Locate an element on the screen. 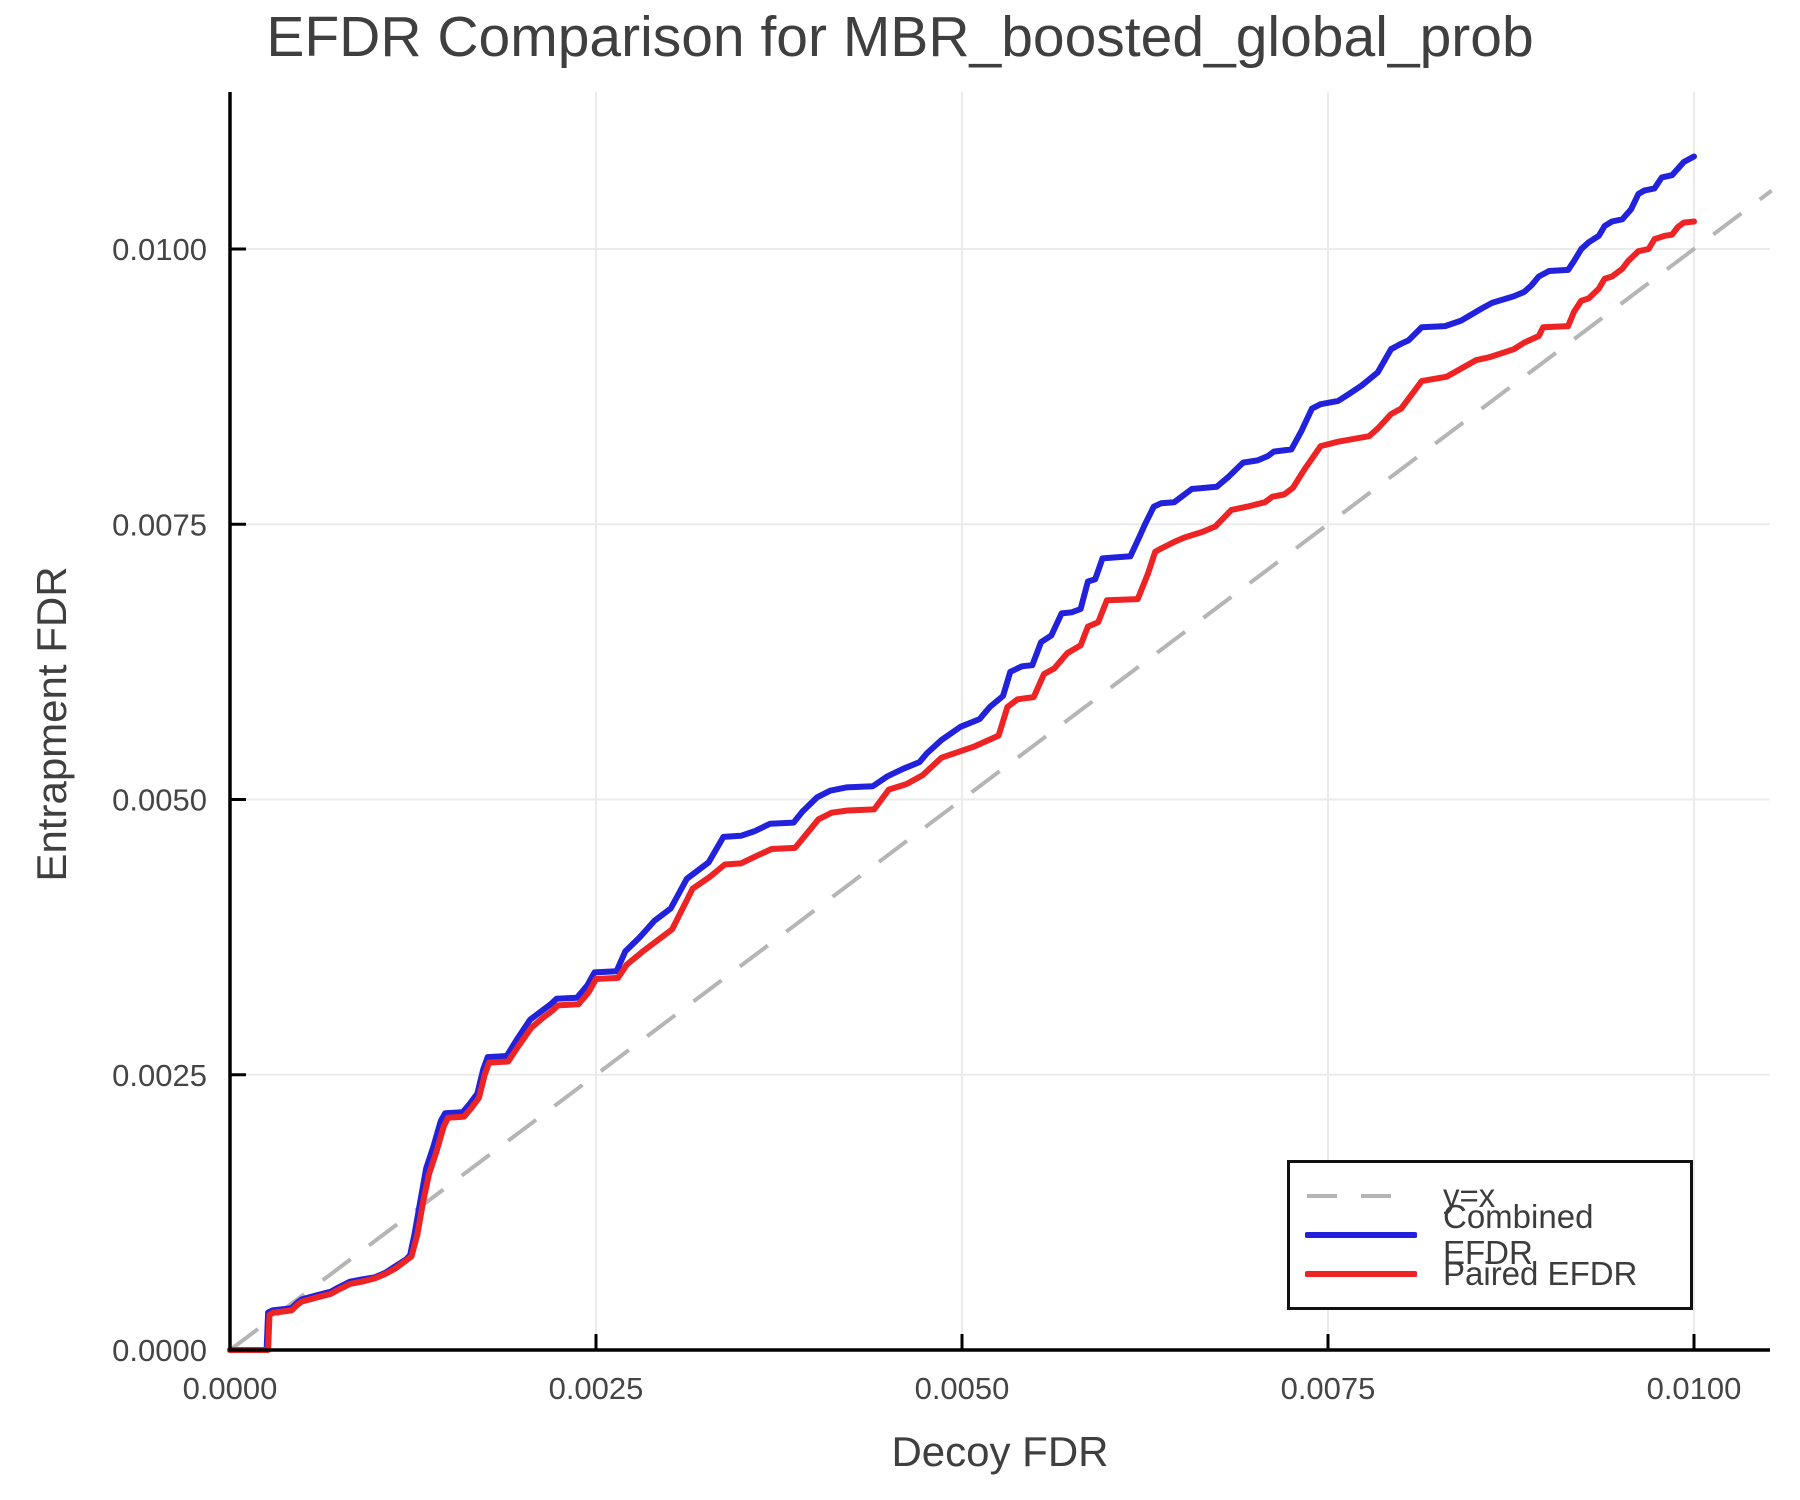 This screenshot has height=1500, width=1800. x-tick-label: 0.0000 is located at coordinates (230, 1388).